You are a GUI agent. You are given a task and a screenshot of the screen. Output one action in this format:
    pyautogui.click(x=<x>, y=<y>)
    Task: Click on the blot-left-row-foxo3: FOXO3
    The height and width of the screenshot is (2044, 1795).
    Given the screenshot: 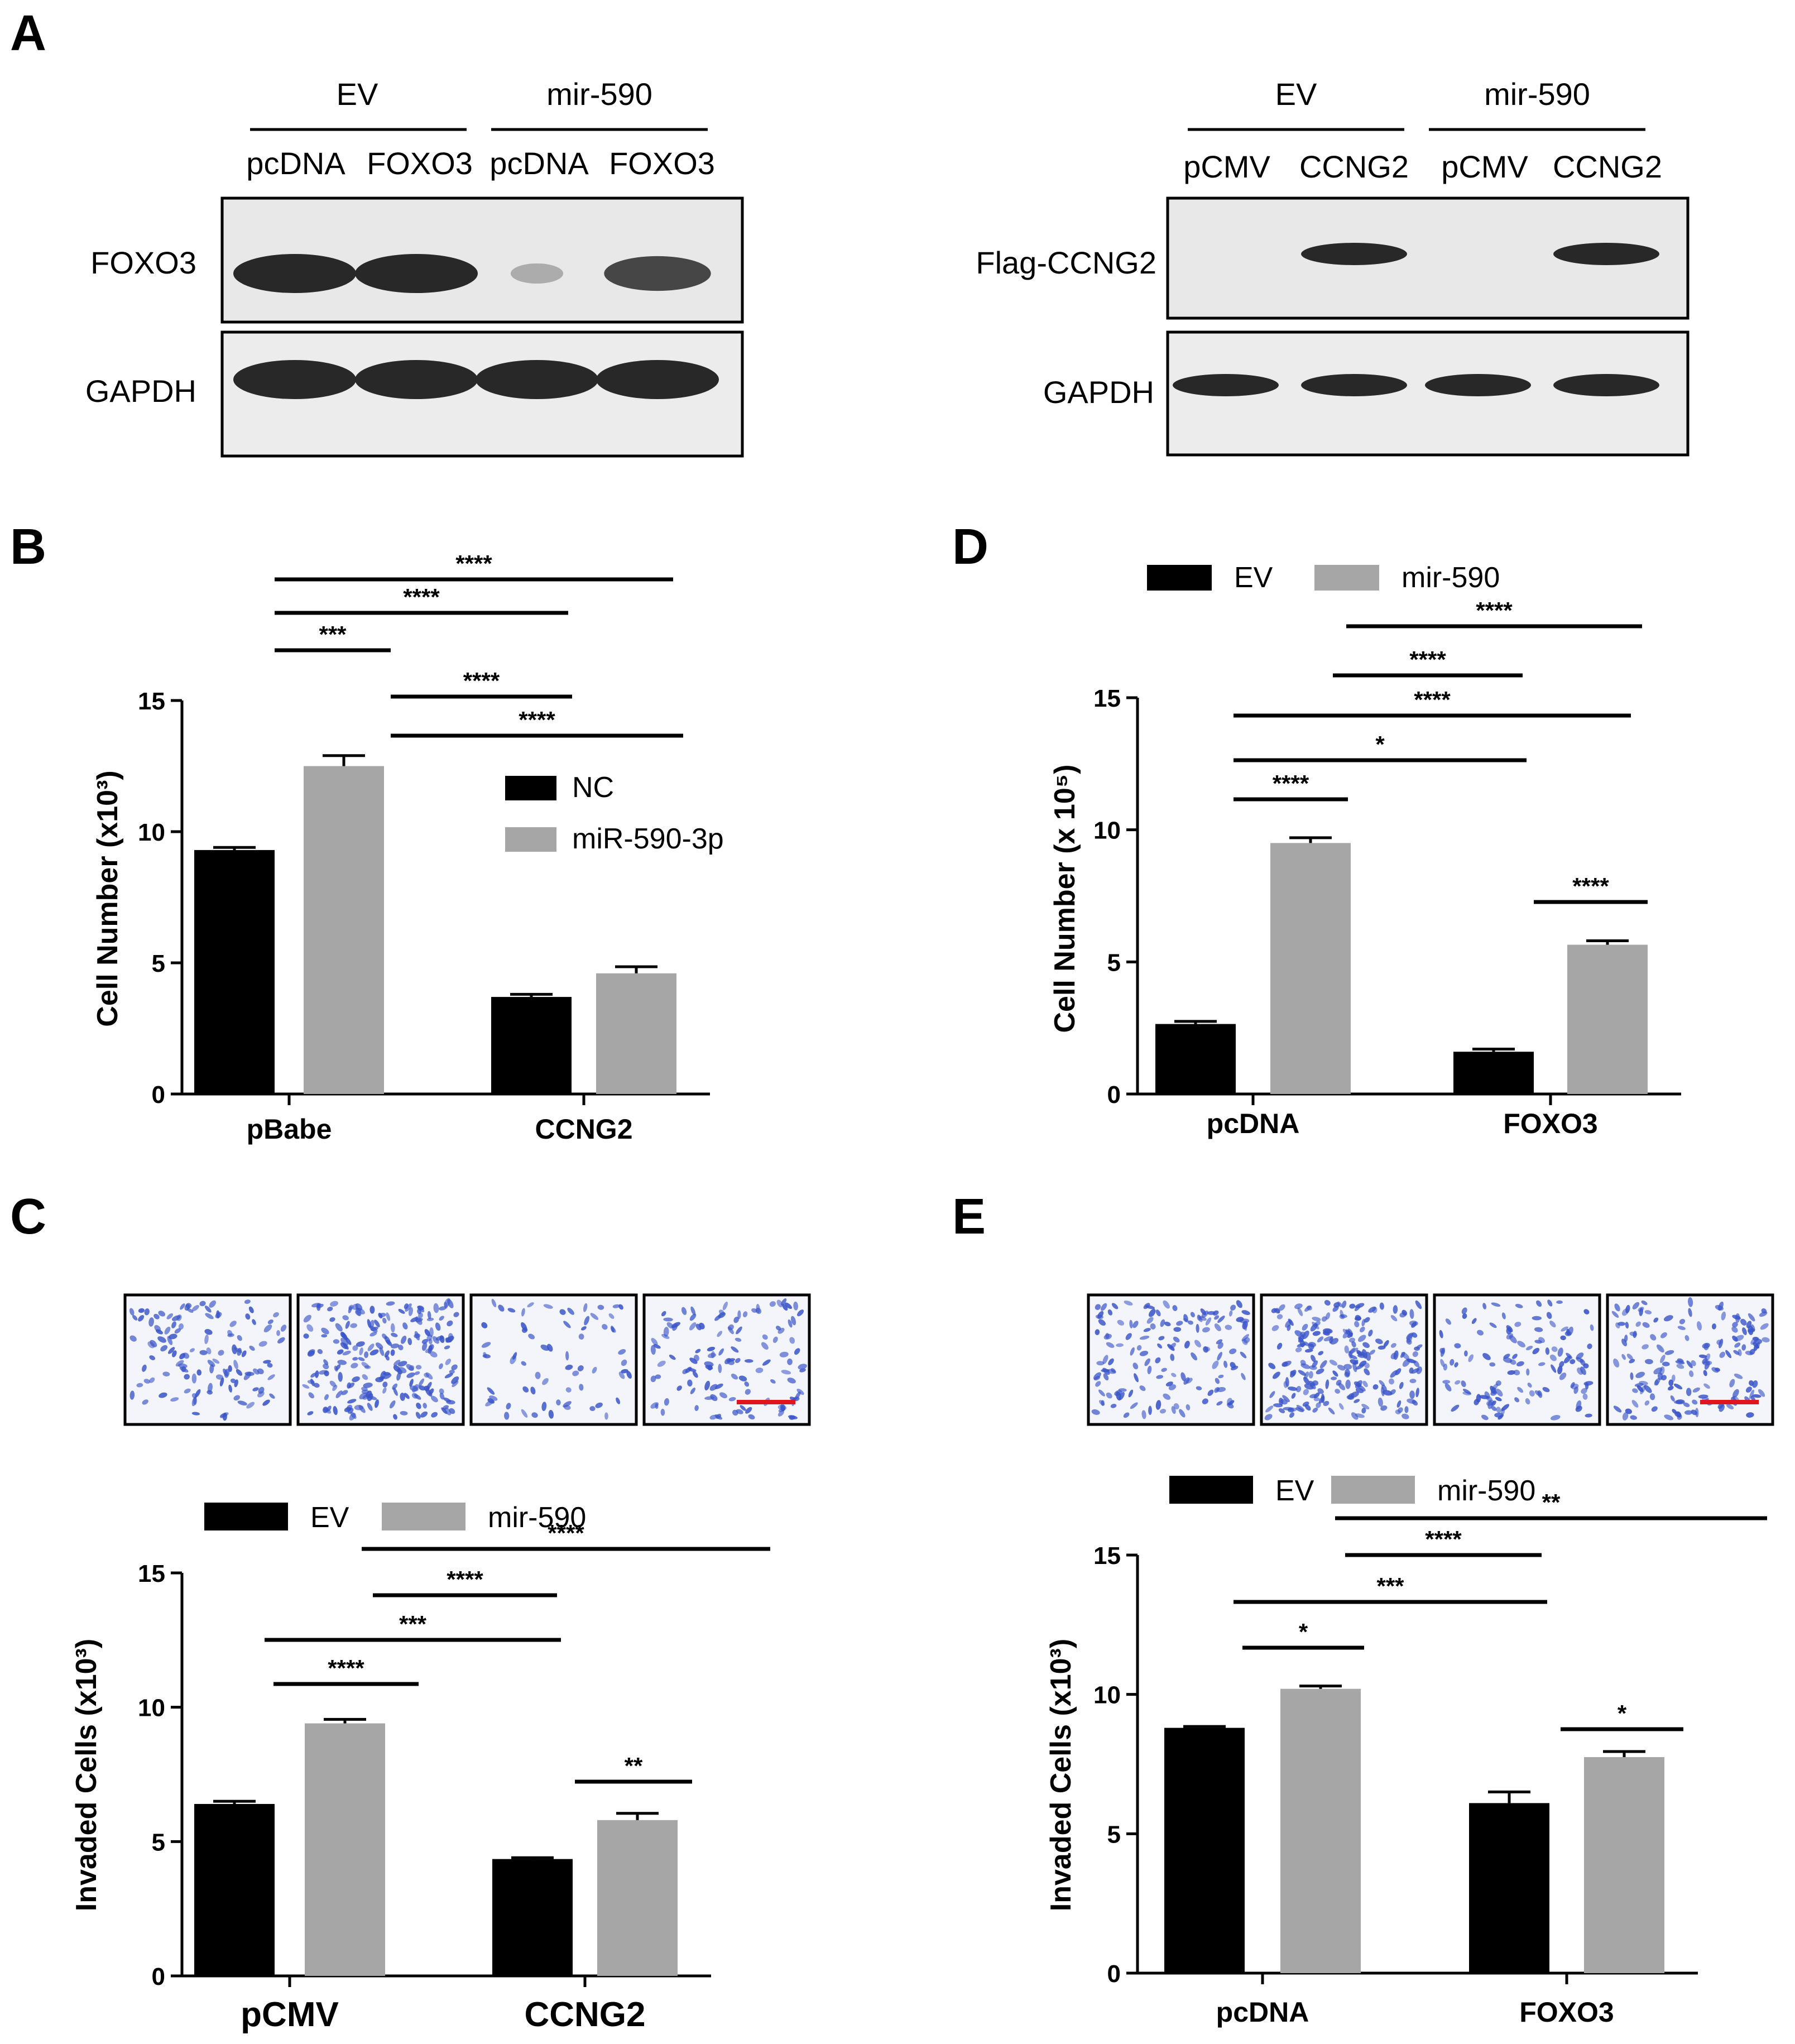 What is the action you would take?
    pyautogui.click(x=143, y=262)
    